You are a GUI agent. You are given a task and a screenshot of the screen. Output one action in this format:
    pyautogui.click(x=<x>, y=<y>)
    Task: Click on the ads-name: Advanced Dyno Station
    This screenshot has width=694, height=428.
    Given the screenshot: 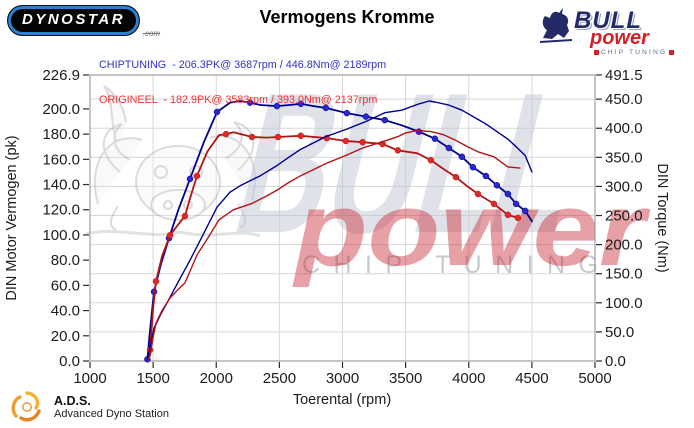 What is the action you would take?
    pyautogui.click(x=111, y=414)
    